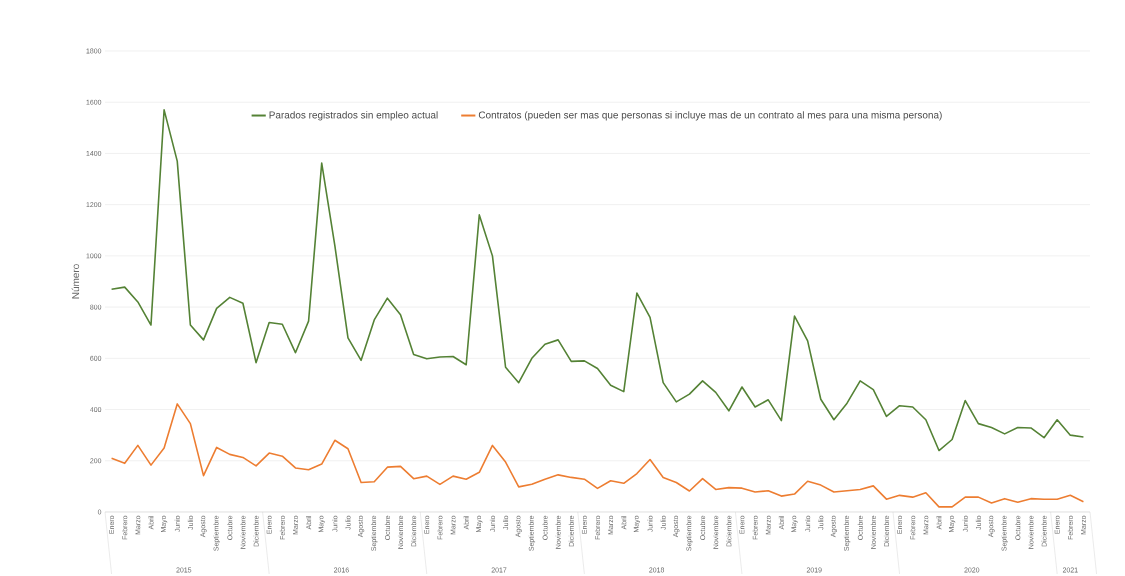 This screenshot has width=1125, height=576. What do you see at coordinates (75, 281) in the screenshot?
I see `y-axis-title: Número` at bounding box center [75, 281].